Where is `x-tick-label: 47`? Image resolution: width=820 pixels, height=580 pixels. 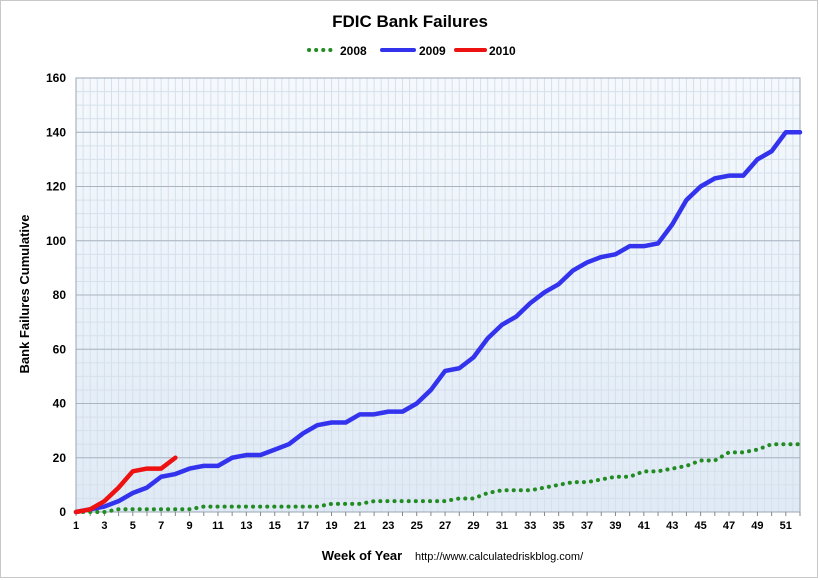 x-tick-label: 47 is located at coordinates (729, 526).